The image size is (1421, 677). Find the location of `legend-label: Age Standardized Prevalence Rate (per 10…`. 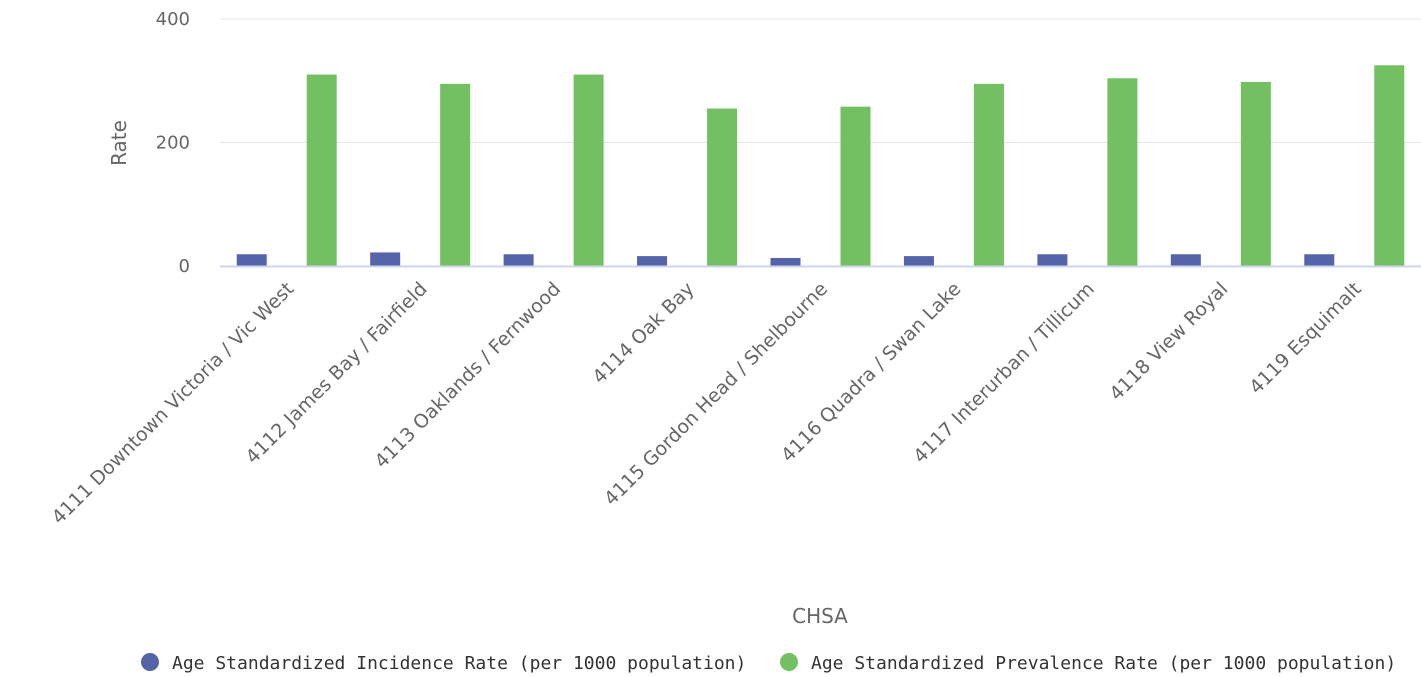

legend-label: Age Standardized Prevalence Rate (per 10… is located at coordinates (1103, 663).